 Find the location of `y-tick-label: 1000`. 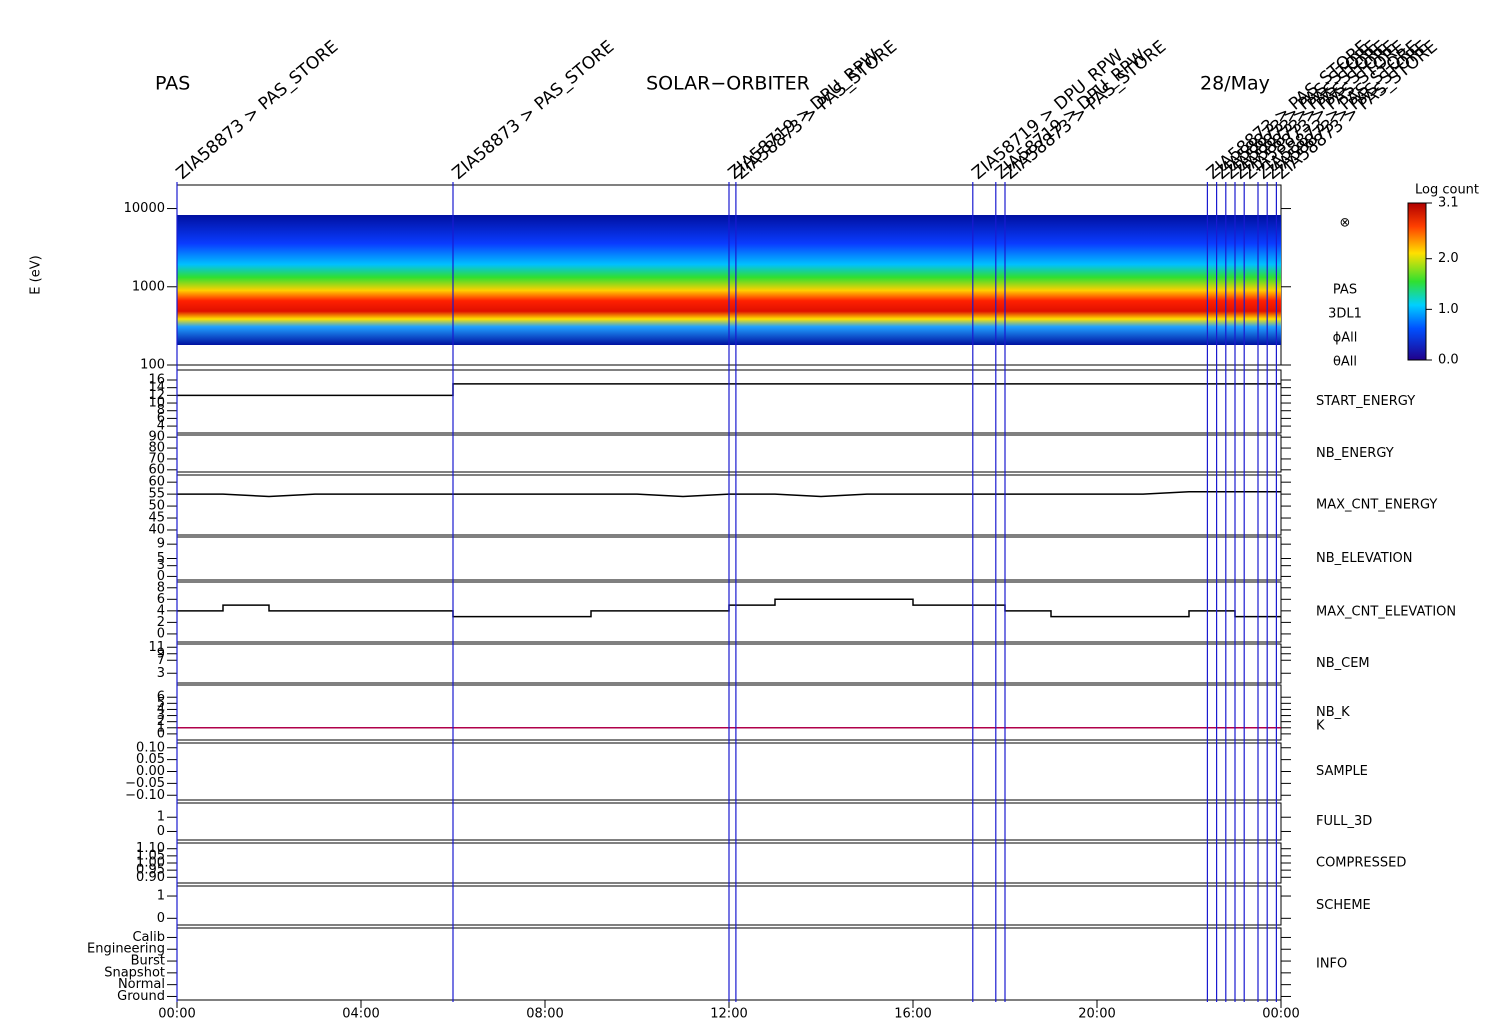

y-tick-label: 1000 is located at coordinates (148, 286).